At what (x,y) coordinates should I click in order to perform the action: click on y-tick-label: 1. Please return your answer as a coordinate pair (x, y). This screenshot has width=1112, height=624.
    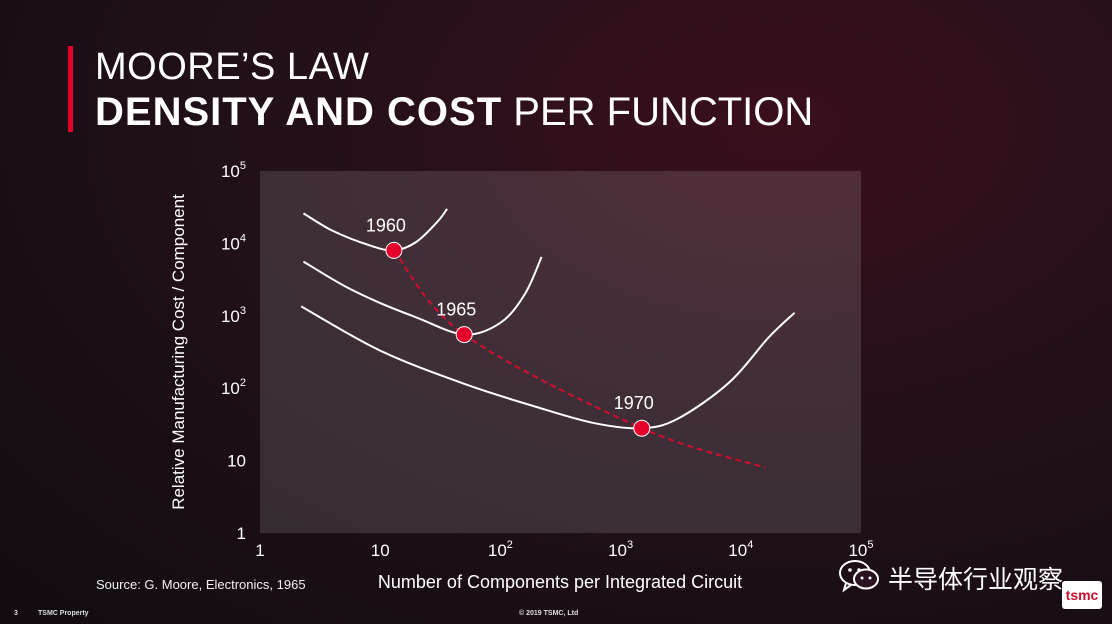
    Looking at the image, I should click on (241, 533).